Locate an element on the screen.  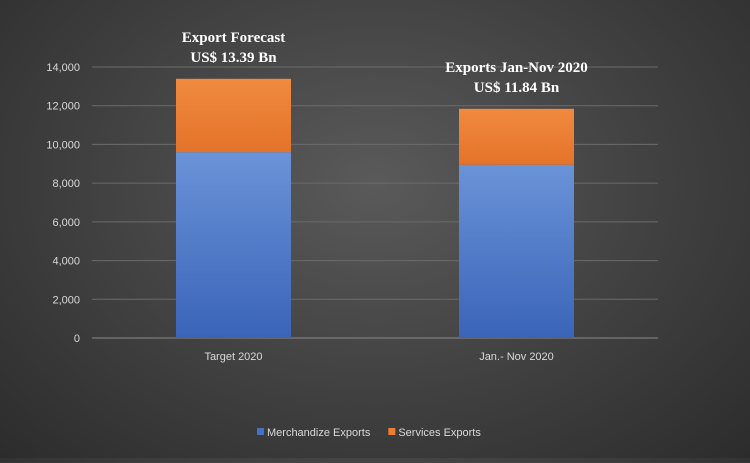
x-tick-label: Jan.- Nov 2020 is located at coordinates (516, 357).